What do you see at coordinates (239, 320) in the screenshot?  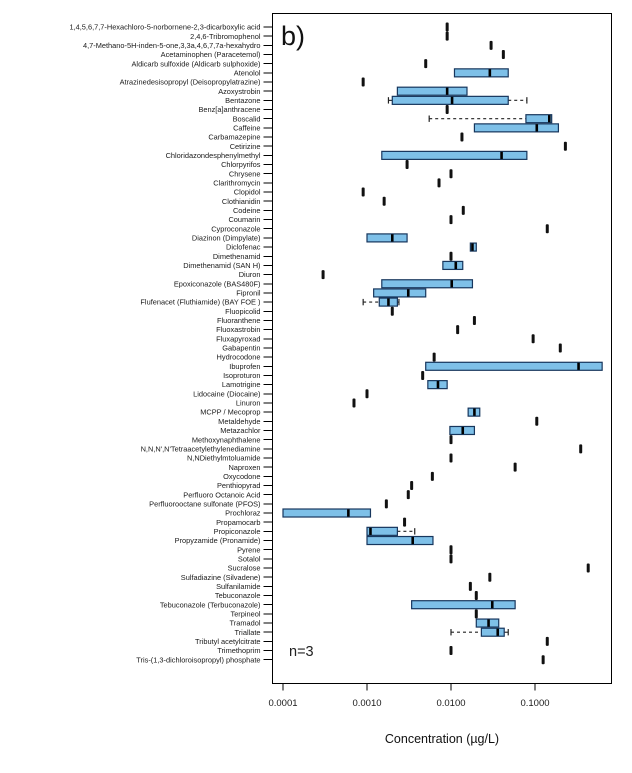 I see `row-label: Fluoranthene` at bounding box center [239, 320].